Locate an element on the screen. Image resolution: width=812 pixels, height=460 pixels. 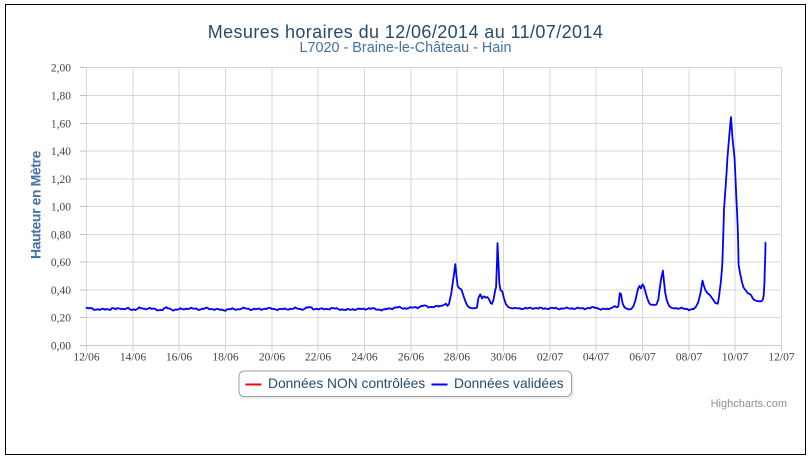
svg-text: 18/06 is located at coordinates (225, 358).